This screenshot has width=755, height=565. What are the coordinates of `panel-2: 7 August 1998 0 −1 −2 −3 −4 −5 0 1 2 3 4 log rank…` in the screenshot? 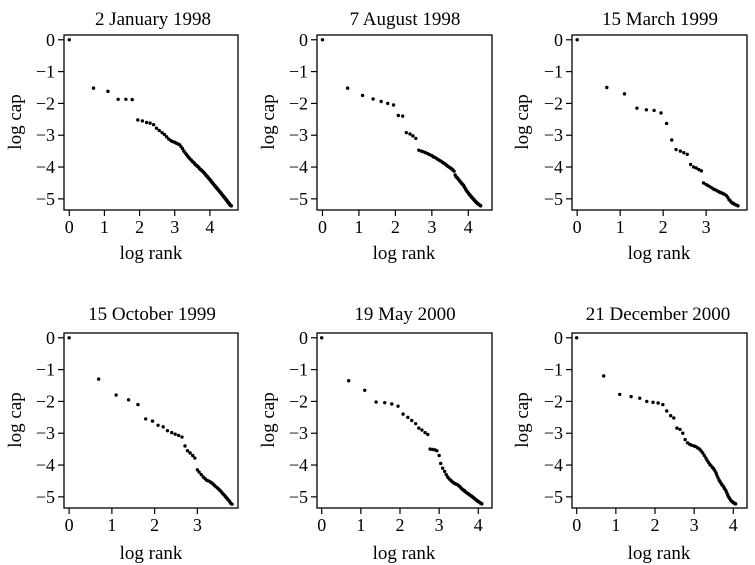 It's located at (375, 136).